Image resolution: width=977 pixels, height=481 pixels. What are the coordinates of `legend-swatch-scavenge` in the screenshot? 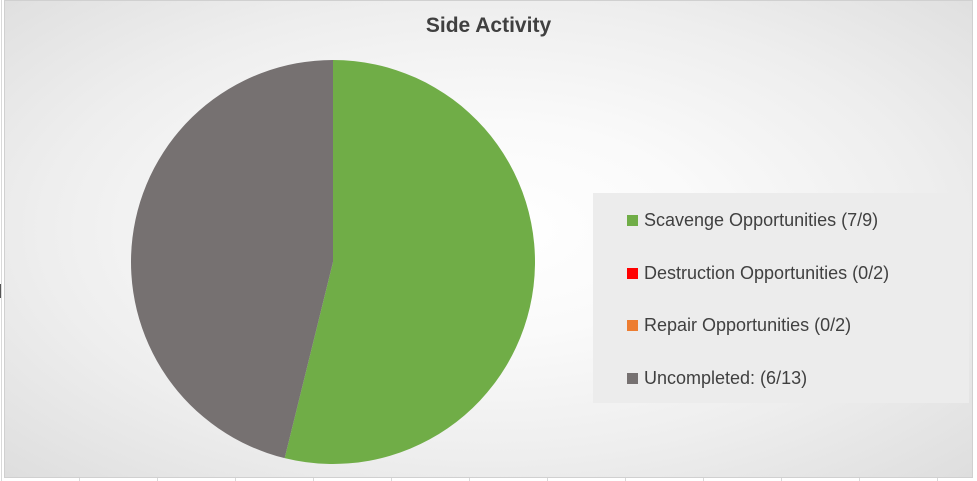 It's located at (632, 220).